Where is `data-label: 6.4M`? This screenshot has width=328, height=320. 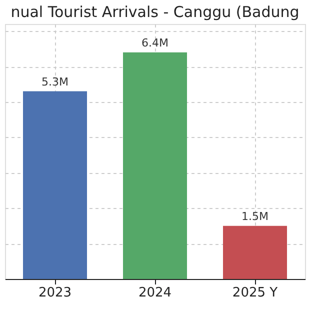 data-label: 6.4M is located at coordinates (155, 43).